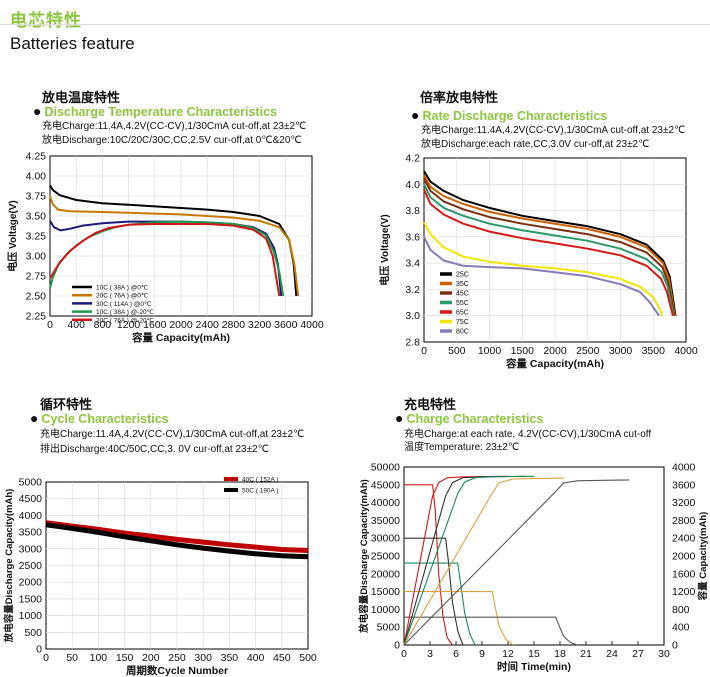  What do you see at coordinates (675, 646) in the screenshot?
I see `y2-tick-label: 0` at bounding box center [675, 646].